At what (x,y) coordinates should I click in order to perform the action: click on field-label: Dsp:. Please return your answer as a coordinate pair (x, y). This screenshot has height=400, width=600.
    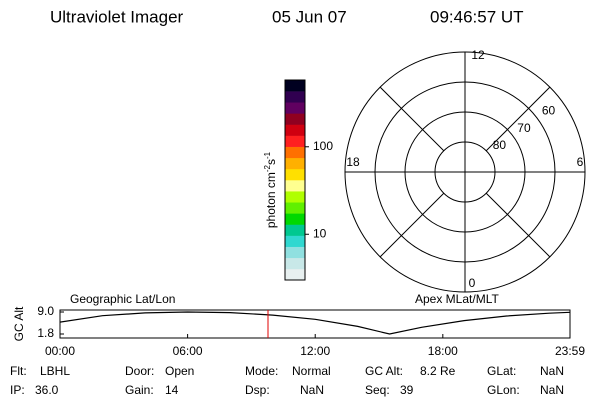
    Looking at the image, I should click on (257, 390).